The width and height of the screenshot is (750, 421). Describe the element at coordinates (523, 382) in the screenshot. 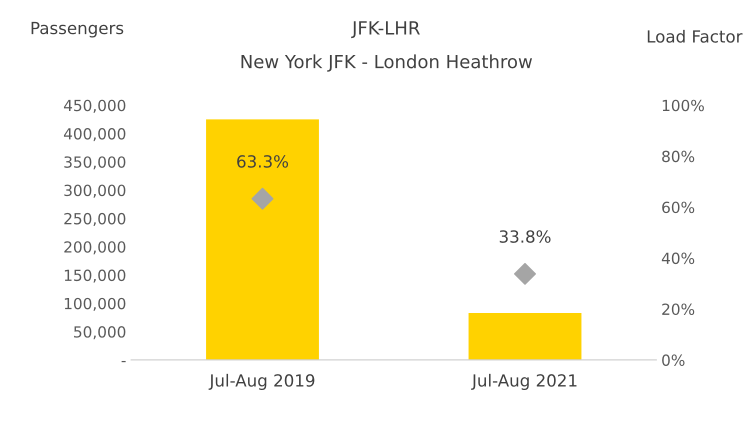

I see `x-tick-label: Jul-Aug 2021` at that location.